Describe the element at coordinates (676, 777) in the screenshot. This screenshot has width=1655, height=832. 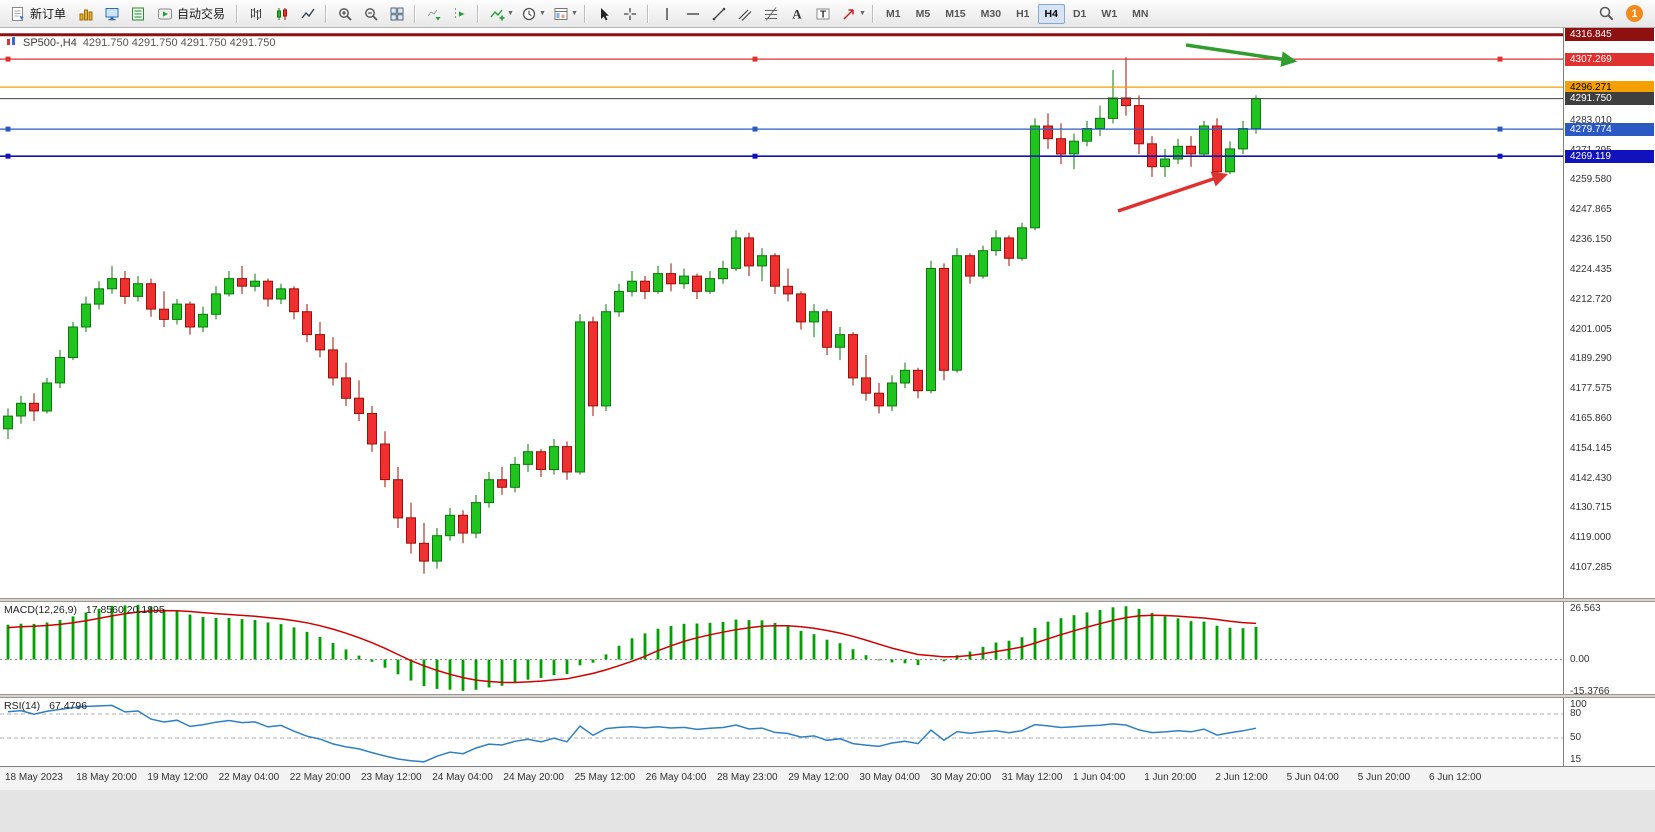
I see `time-label: 26 May 04:00` at that location.